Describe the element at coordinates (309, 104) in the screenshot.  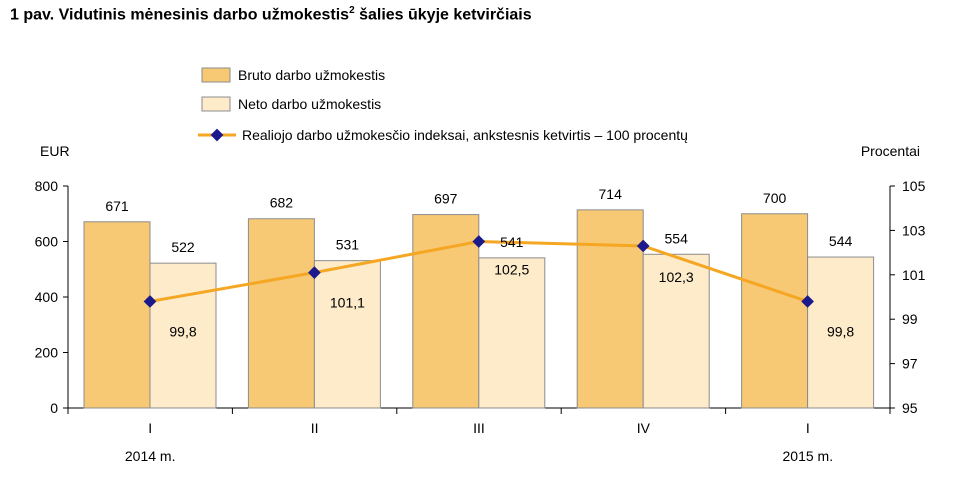
I see `legend-label-net: Neto darbo užmokestis` at that location.